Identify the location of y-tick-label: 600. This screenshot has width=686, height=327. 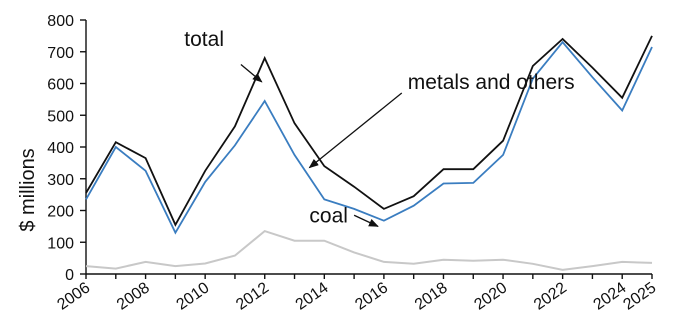
(60, 85).